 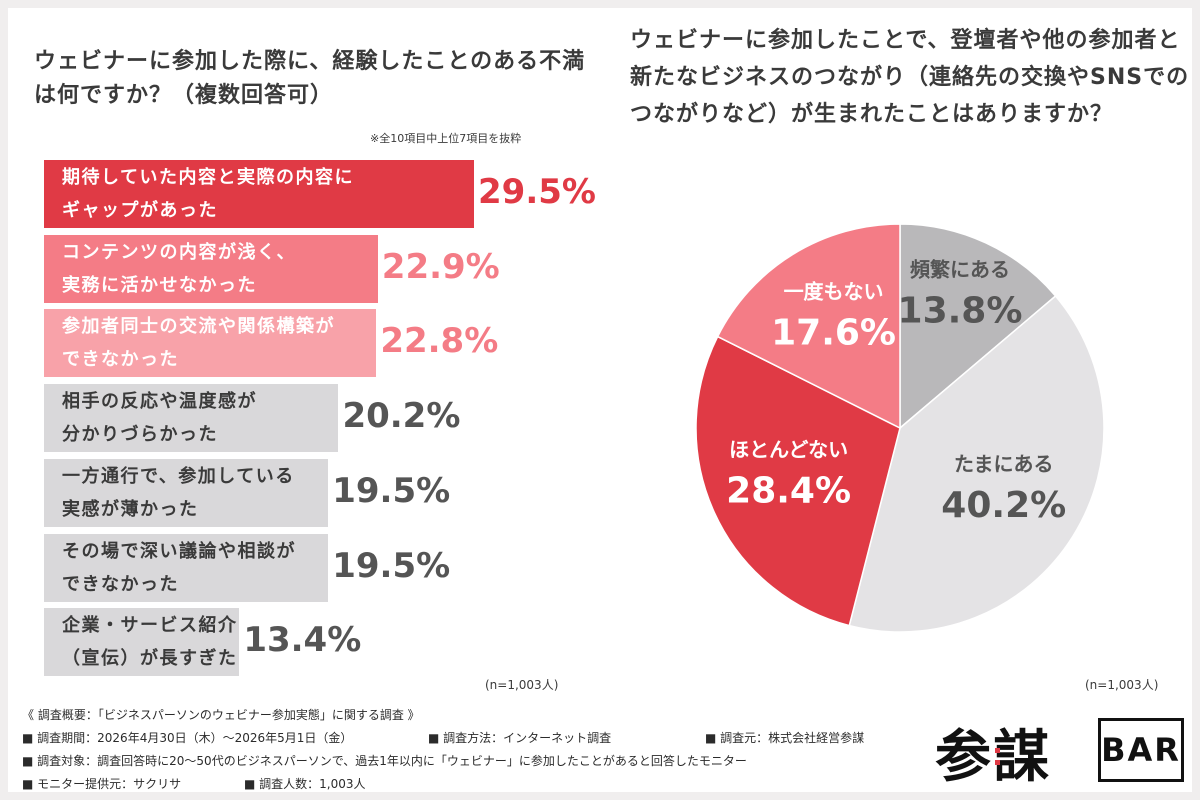 What do you see at coordinates (150, 626) in the screenshot?
I see `bar-category-label-line: 企業・サービス紹介` at bounding box center [150, 626].